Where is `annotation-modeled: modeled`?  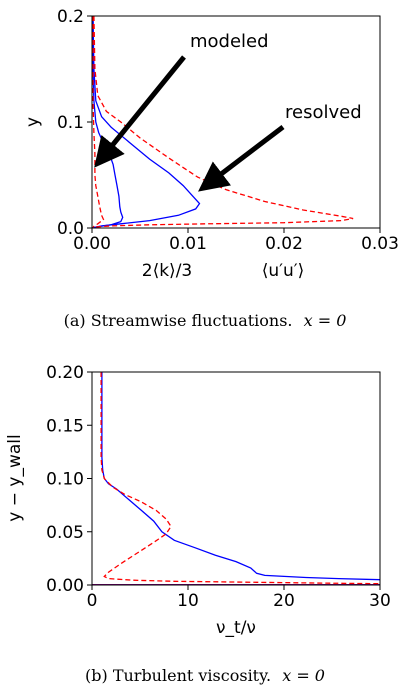 annotation-modeled: modeled is located at coordinates (181, 99).